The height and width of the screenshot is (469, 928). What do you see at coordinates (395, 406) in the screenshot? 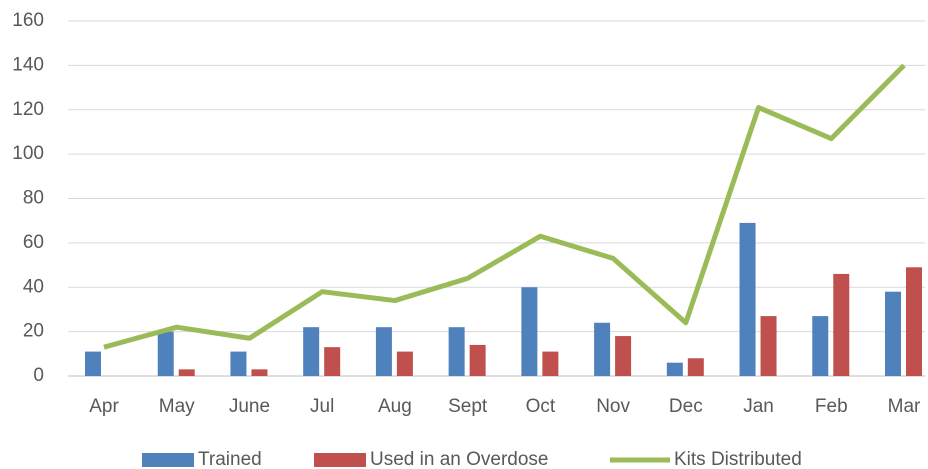
I see `x-tick-label: Aug` at bounding box center [395, 406].